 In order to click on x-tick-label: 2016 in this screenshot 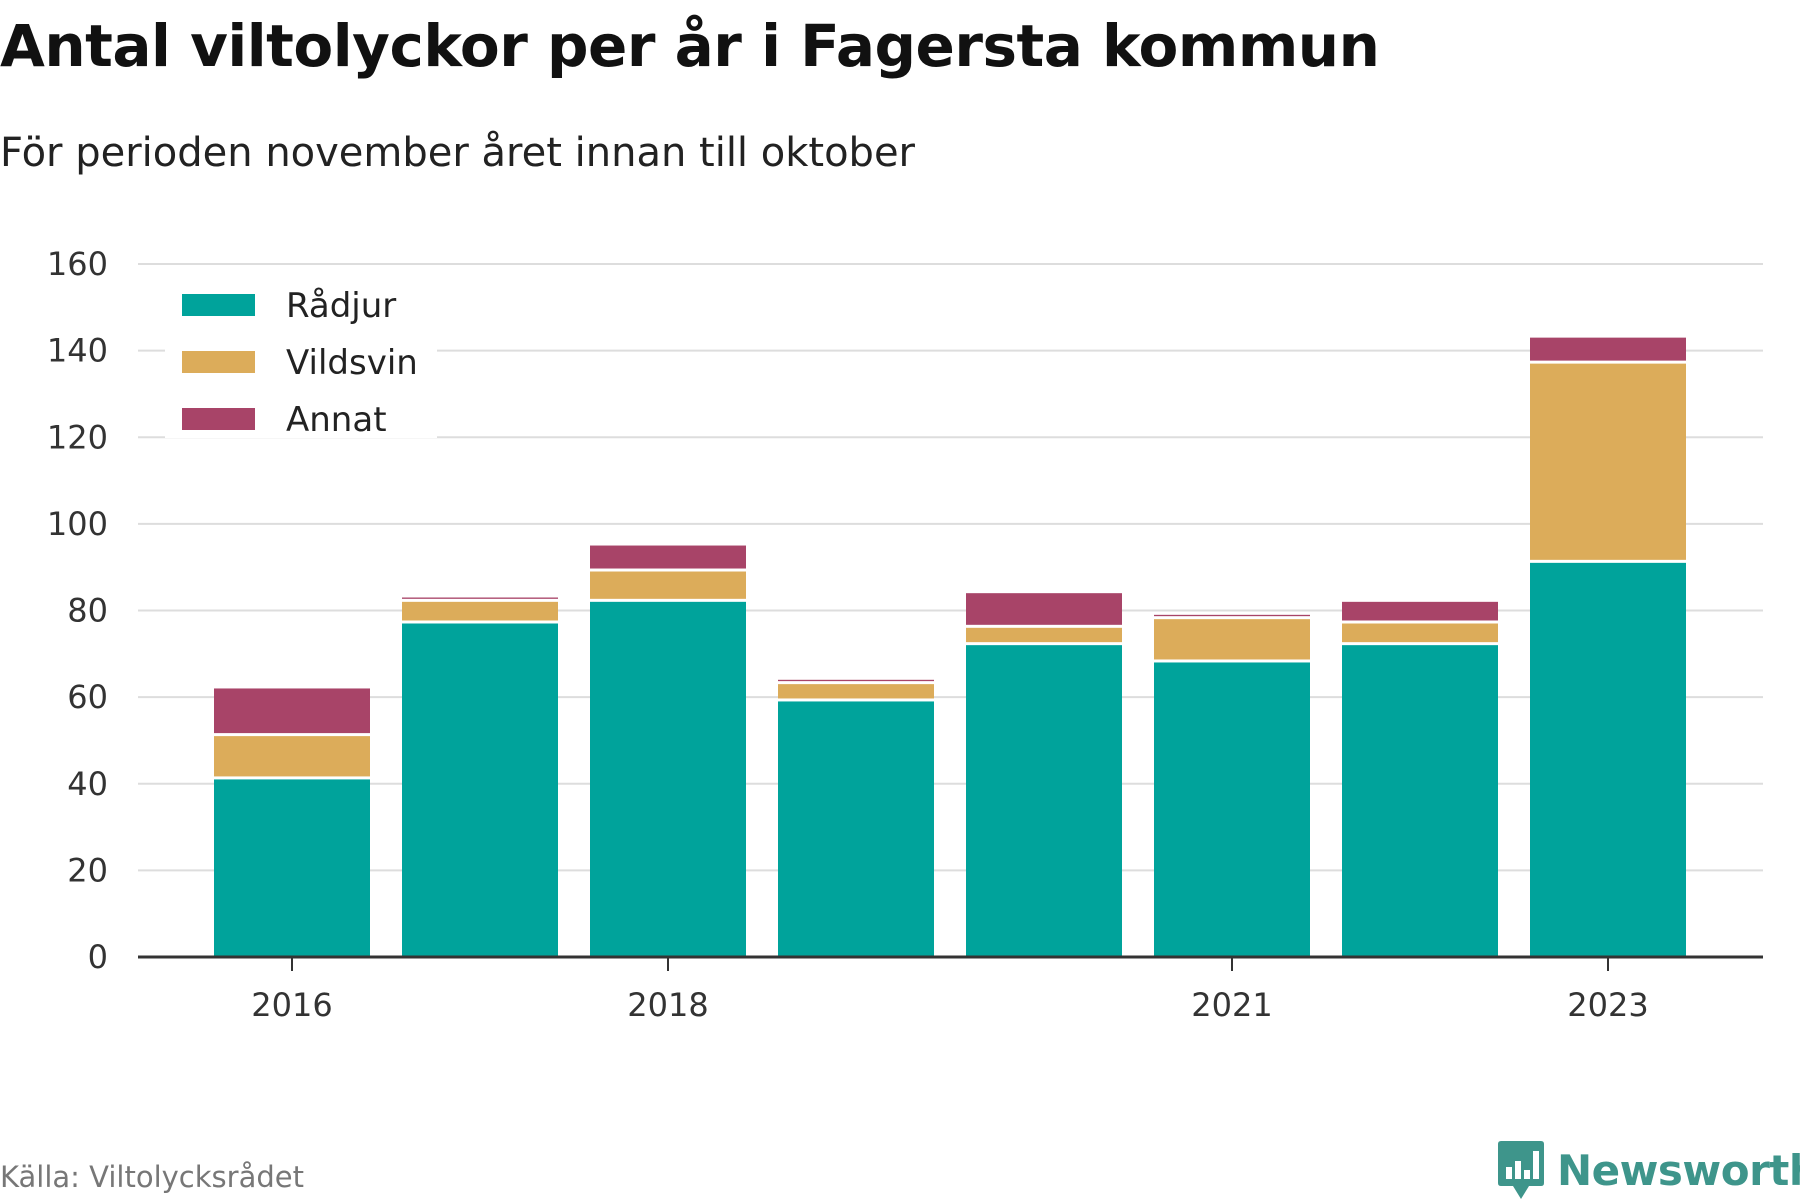, I will do `click(291, 1005)`.